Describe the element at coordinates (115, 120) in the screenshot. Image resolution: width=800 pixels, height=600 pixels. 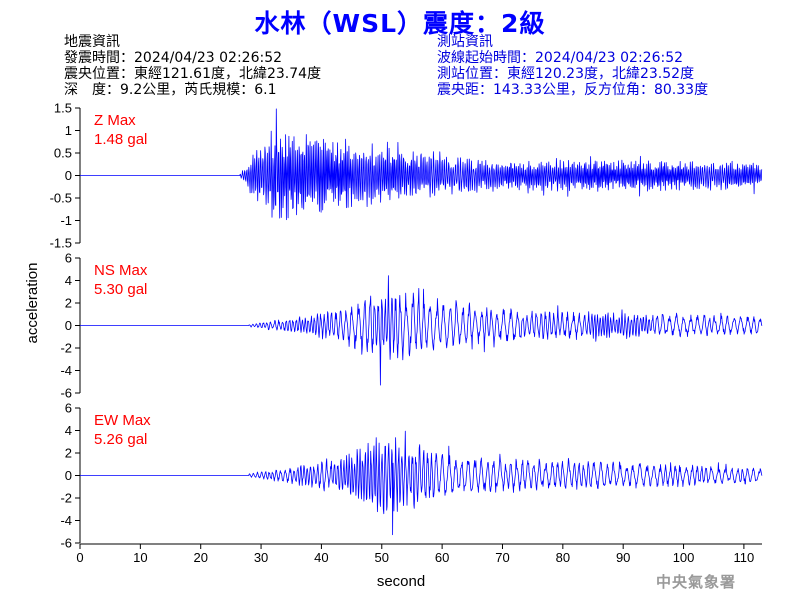
I see `max-label-z: Z Max` at that location.